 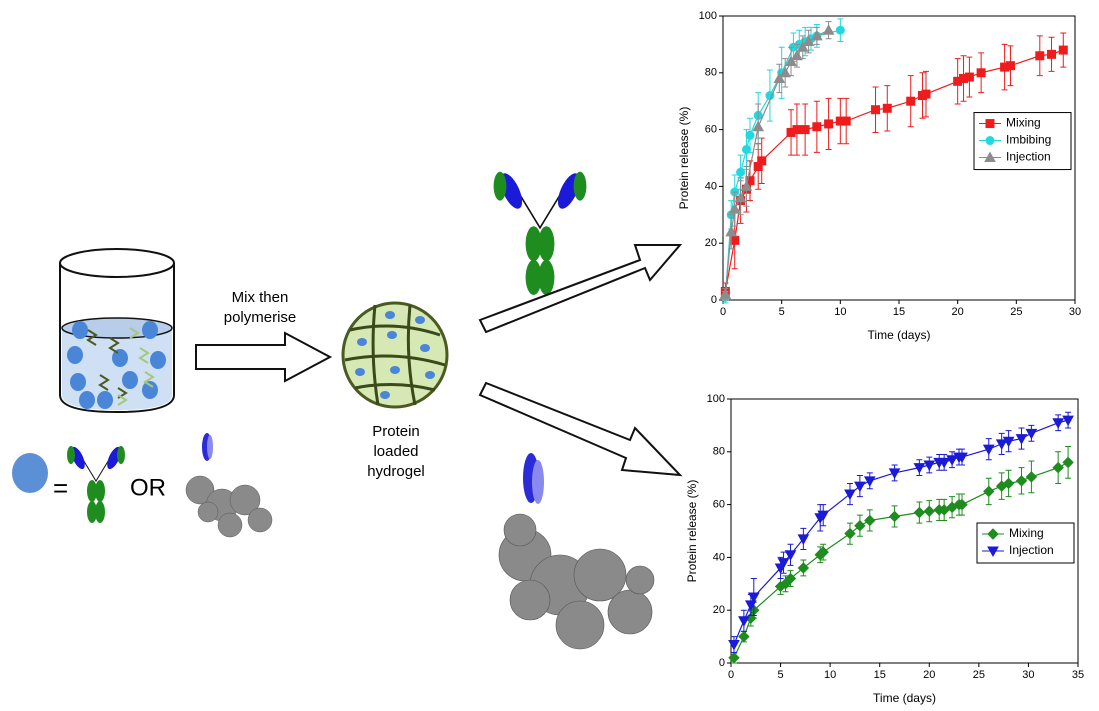 What do you see at coordinates (714, 300) in the screenshot?
I see `y-tick-label: 0` at bounding box center [714, 300].